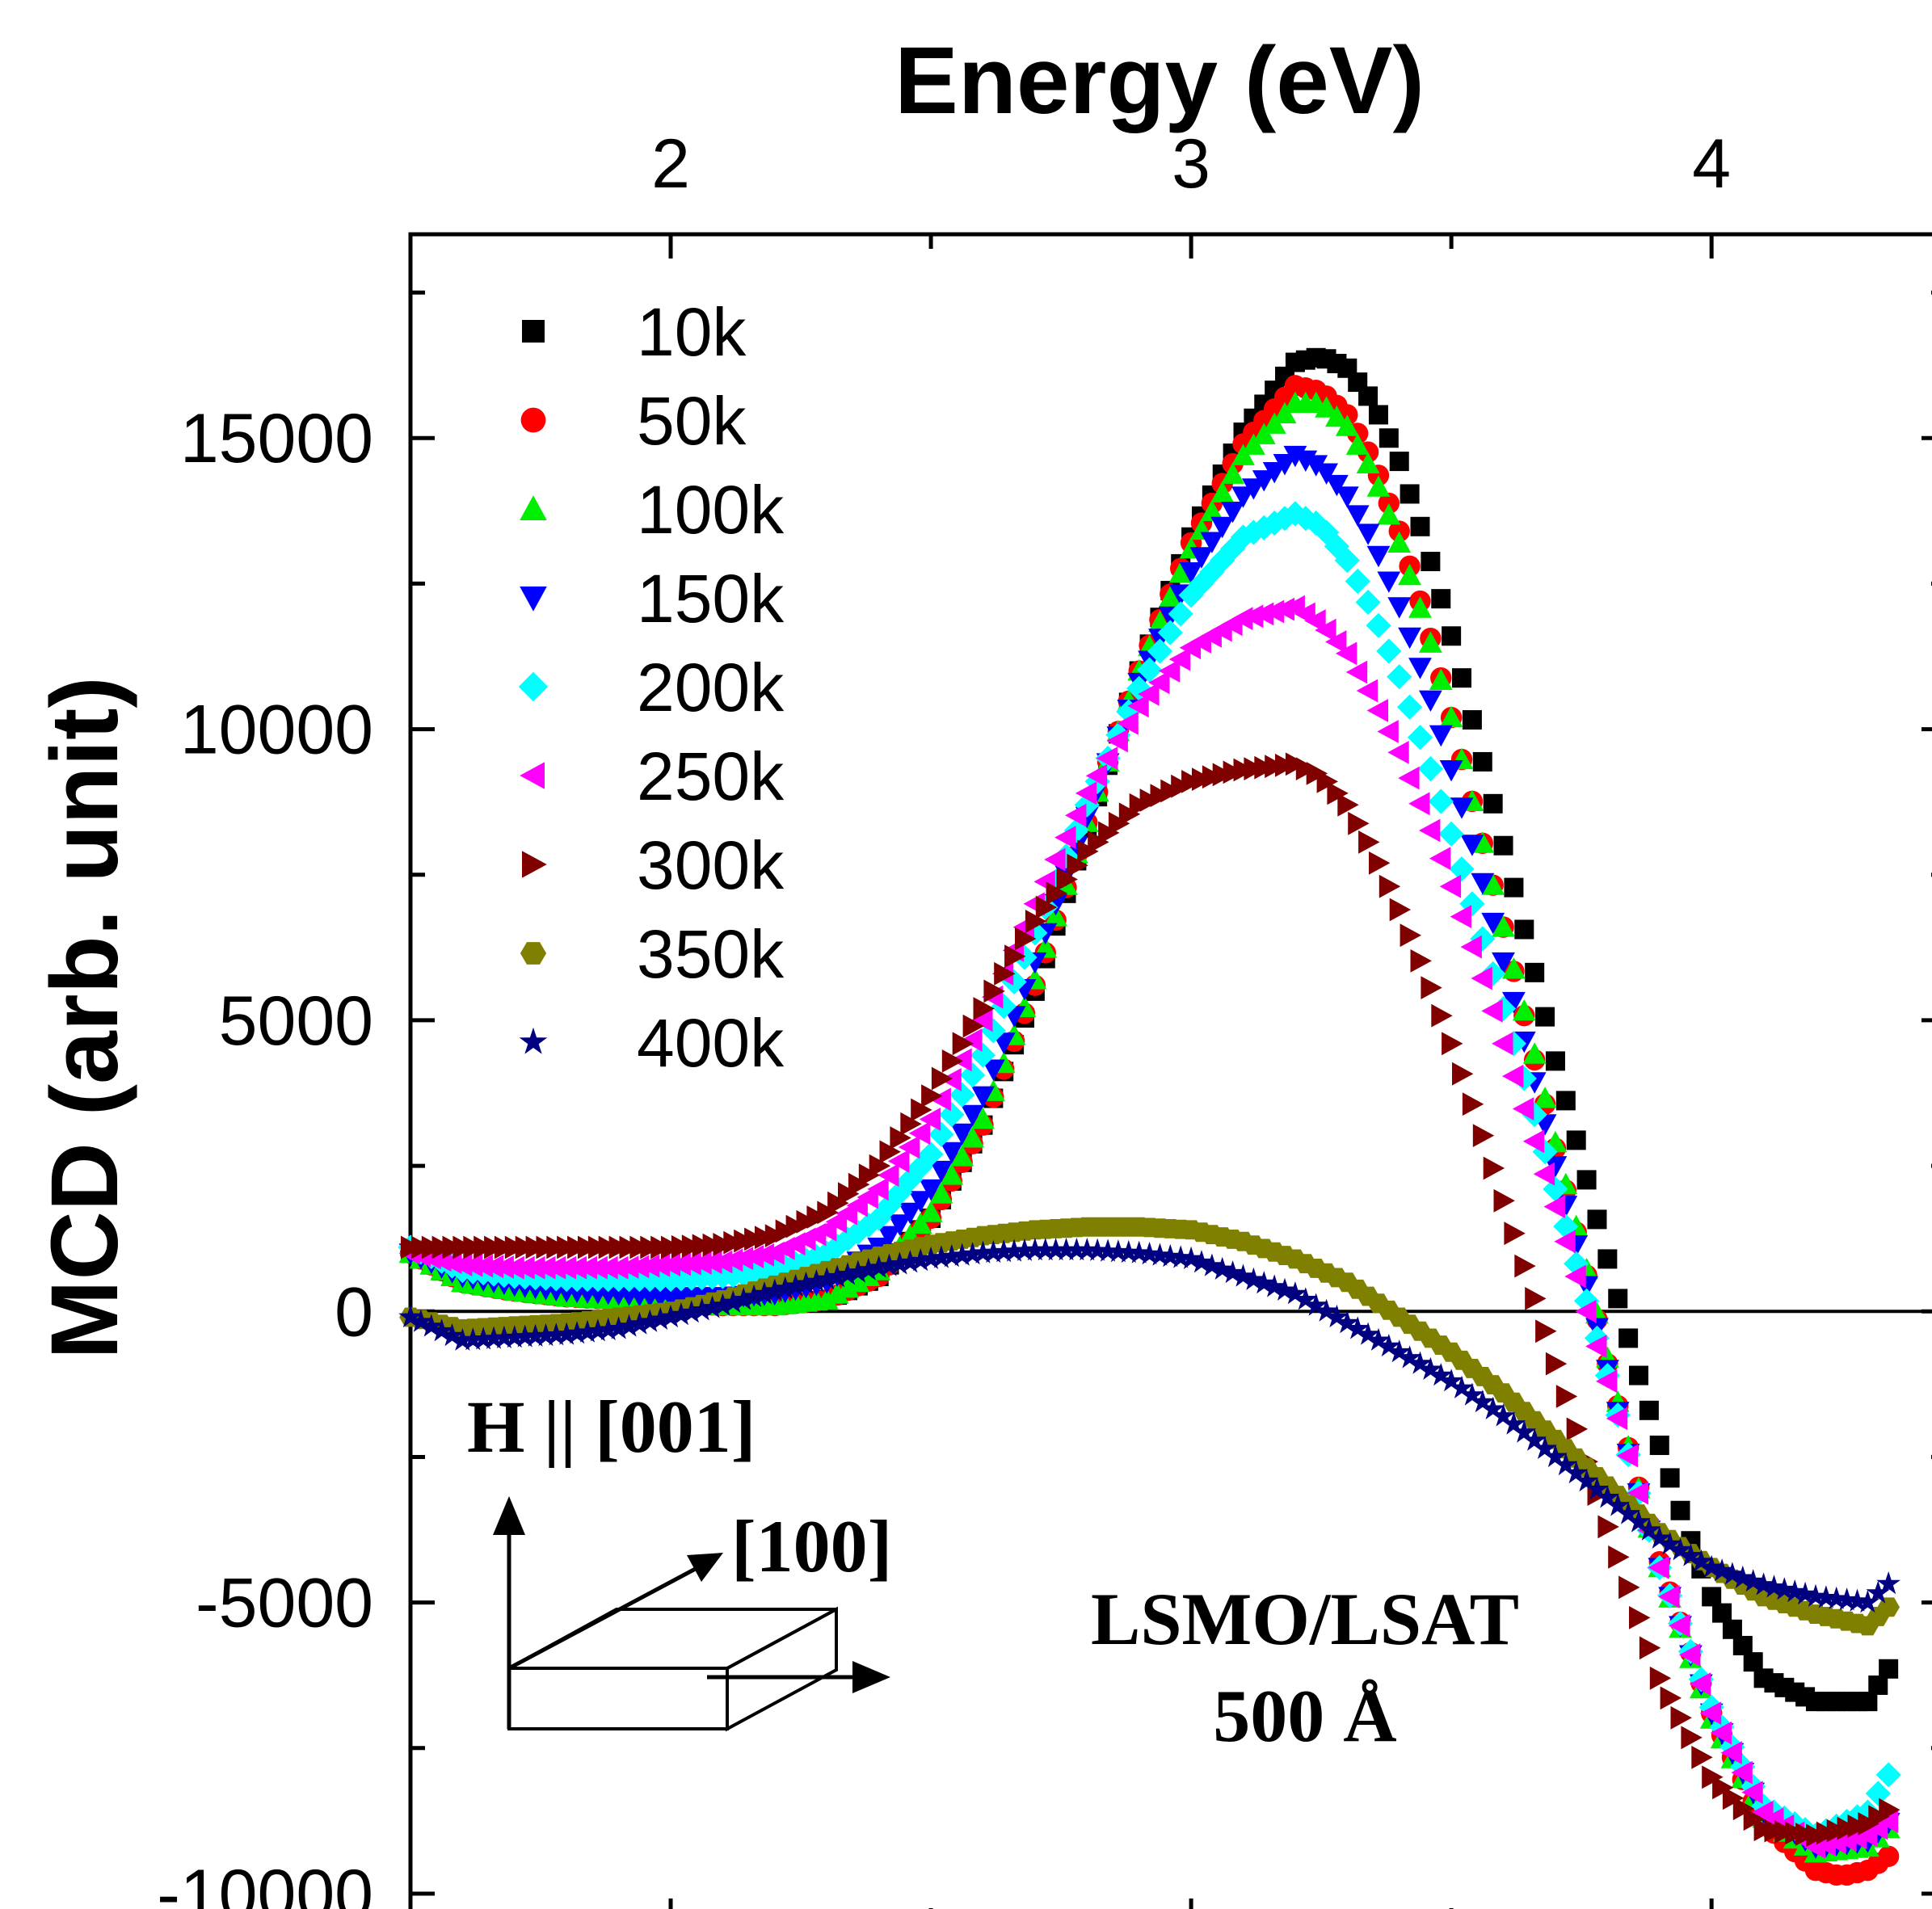 The height and width of the screenshot is (1909, 1932). I want to click on x-tick-label: 3, so click(1191, 164).